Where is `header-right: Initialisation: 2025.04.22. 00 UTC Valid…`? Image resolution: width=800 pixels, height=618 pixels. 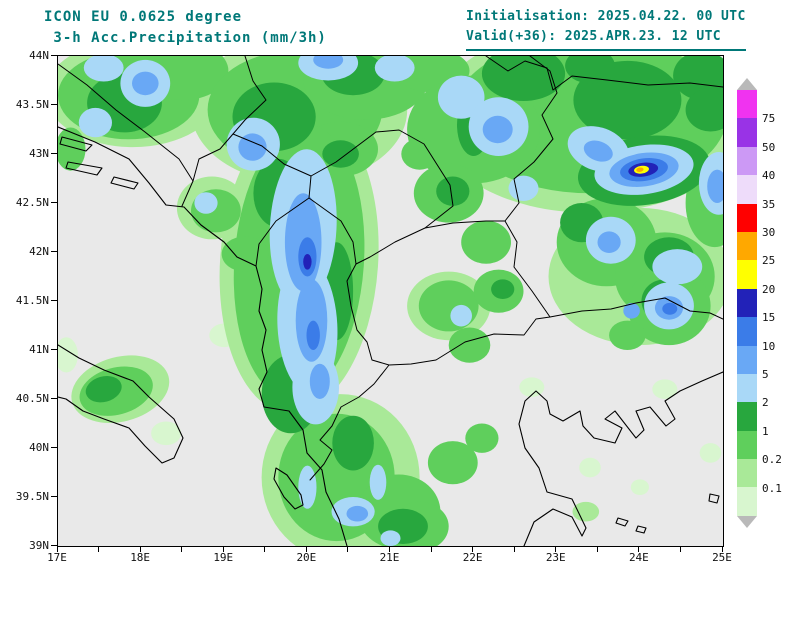 header-right: Initialisation: 2025.04.22. 00 UTC Valid… is located at coordinates (606, 29).